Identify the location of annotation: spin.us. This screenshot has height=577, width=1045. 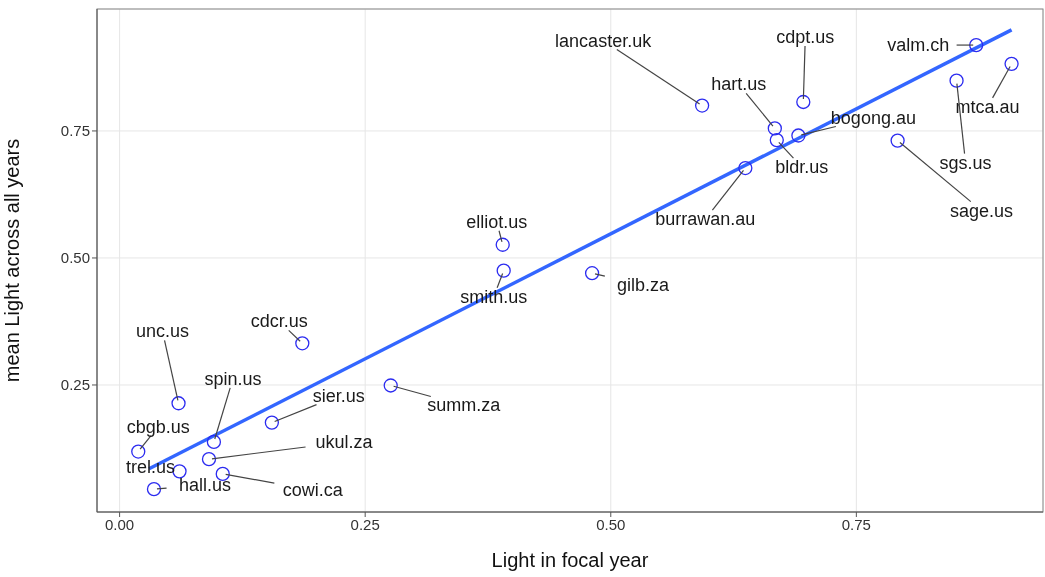
(233, 378).